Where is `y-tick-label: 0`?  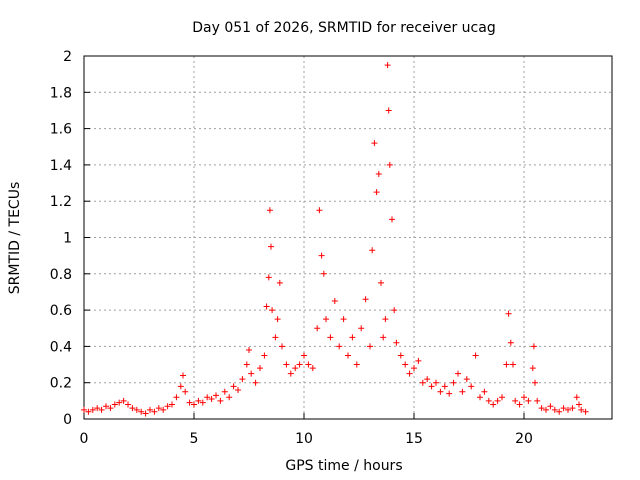 y-tick-label: 0 is located at coordinates (67, 420).